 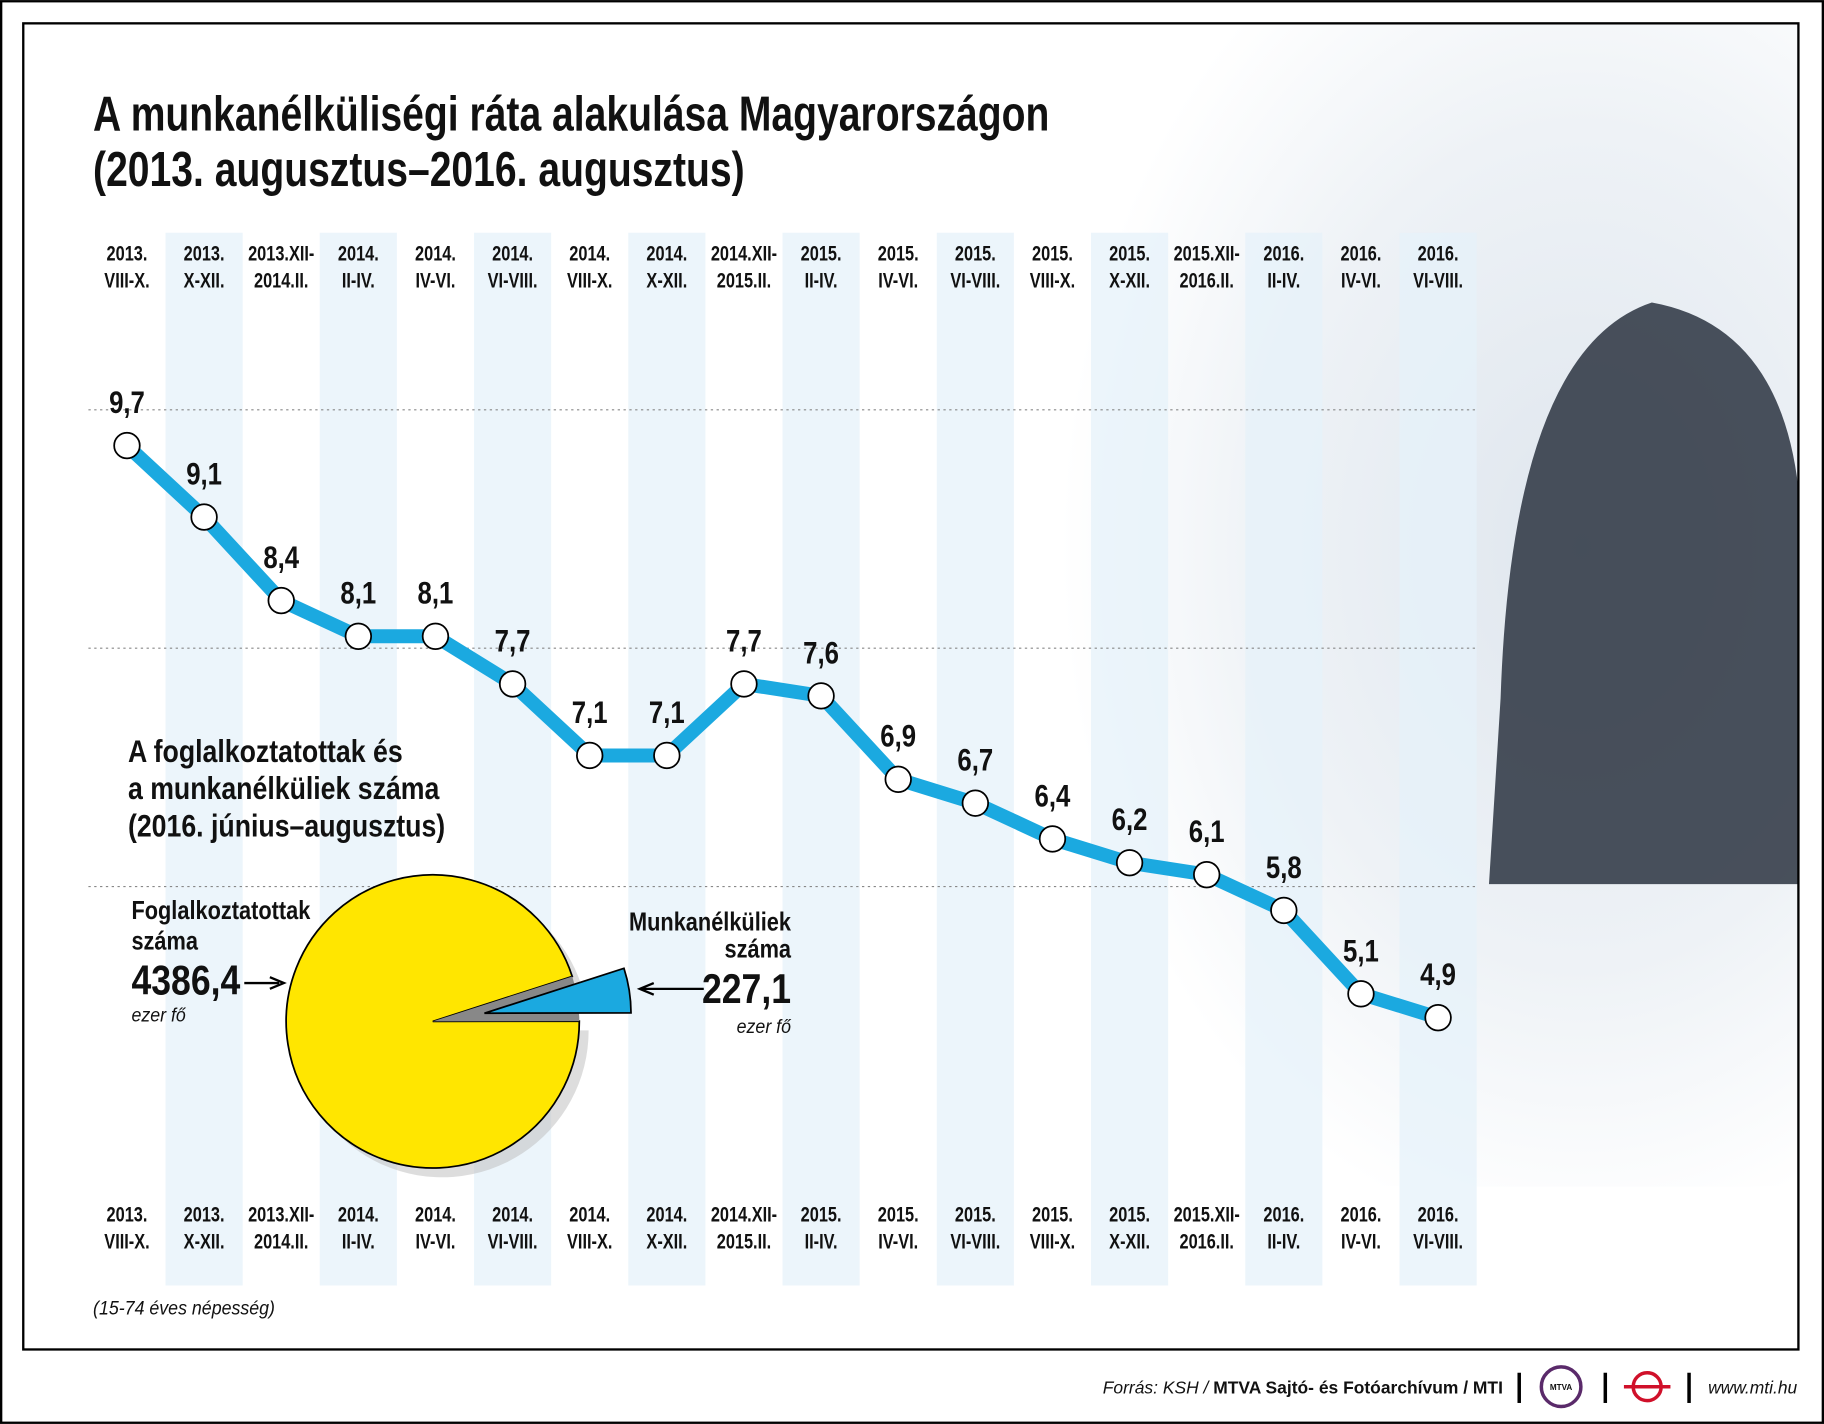 I want to click on value-label: 6,2, so click(x=1130, y=820).